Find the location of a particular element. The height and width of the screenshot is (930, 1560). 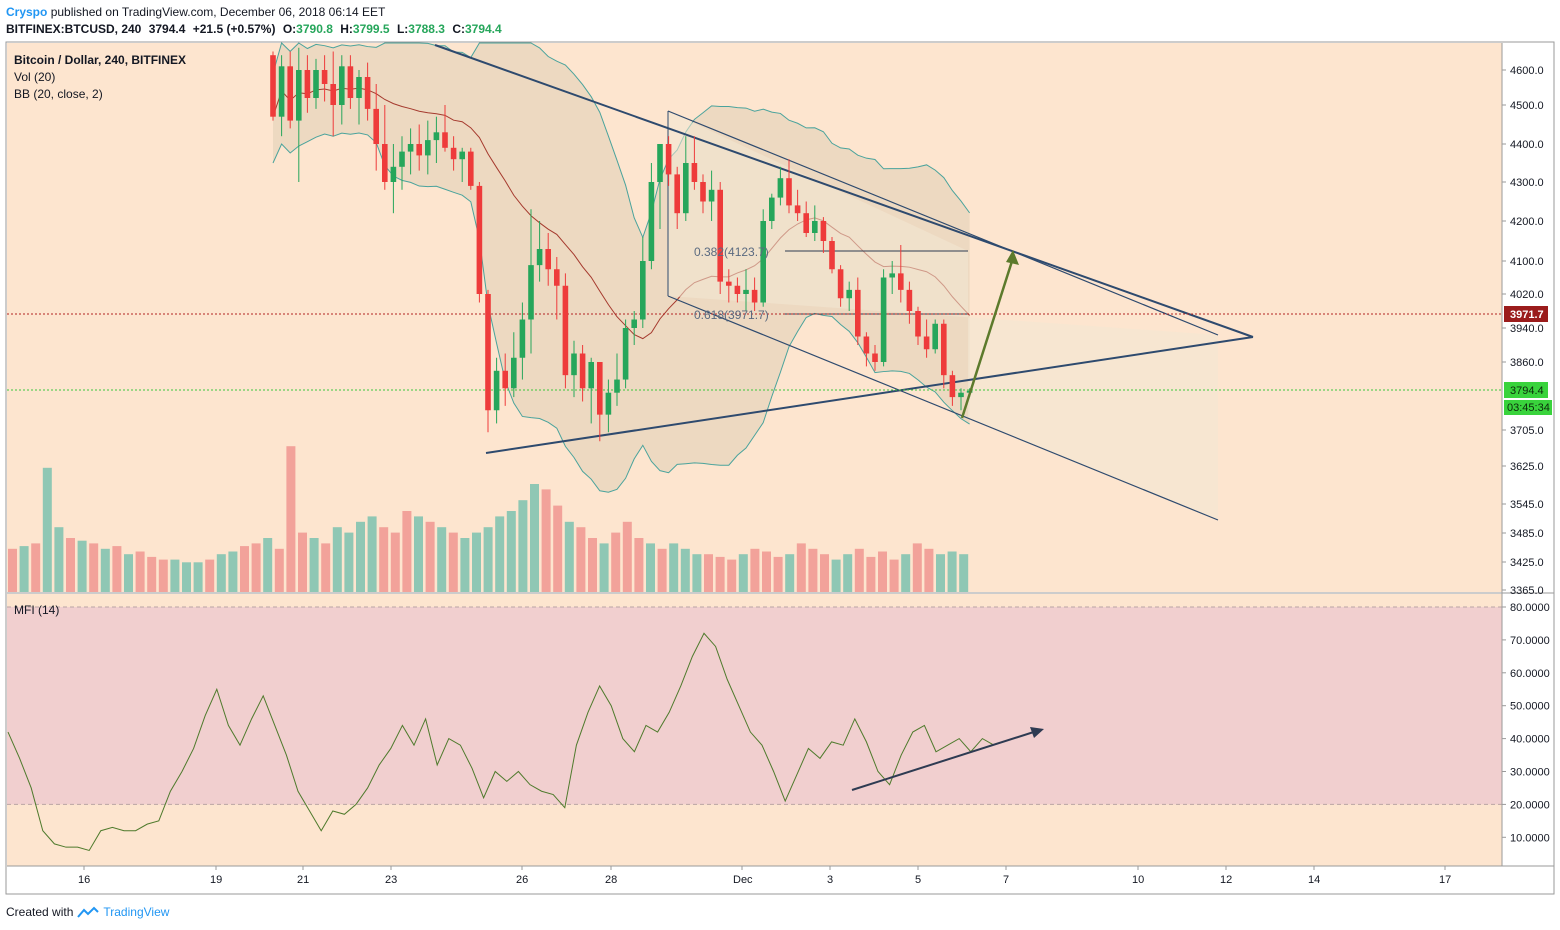

footer-created: Created with is located at coordinates (40, 912).